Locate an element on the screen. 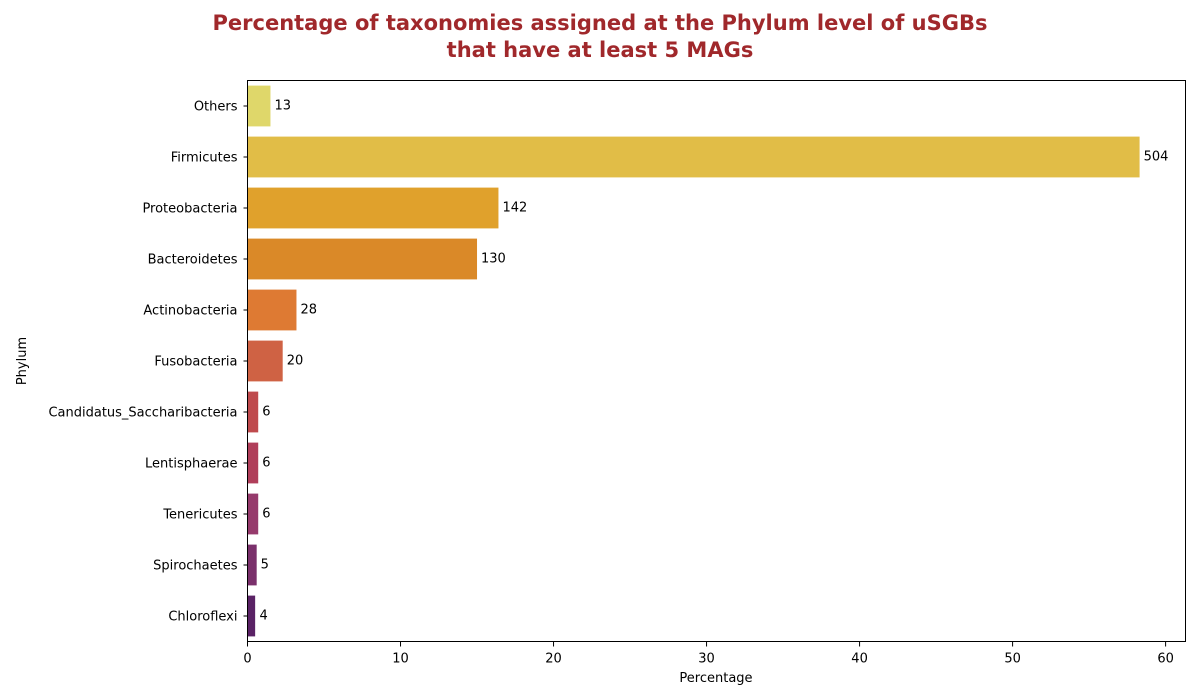 This screenshot has width=1200, height=700. x-tick-label: 20 is located at coordinates (553, 659).